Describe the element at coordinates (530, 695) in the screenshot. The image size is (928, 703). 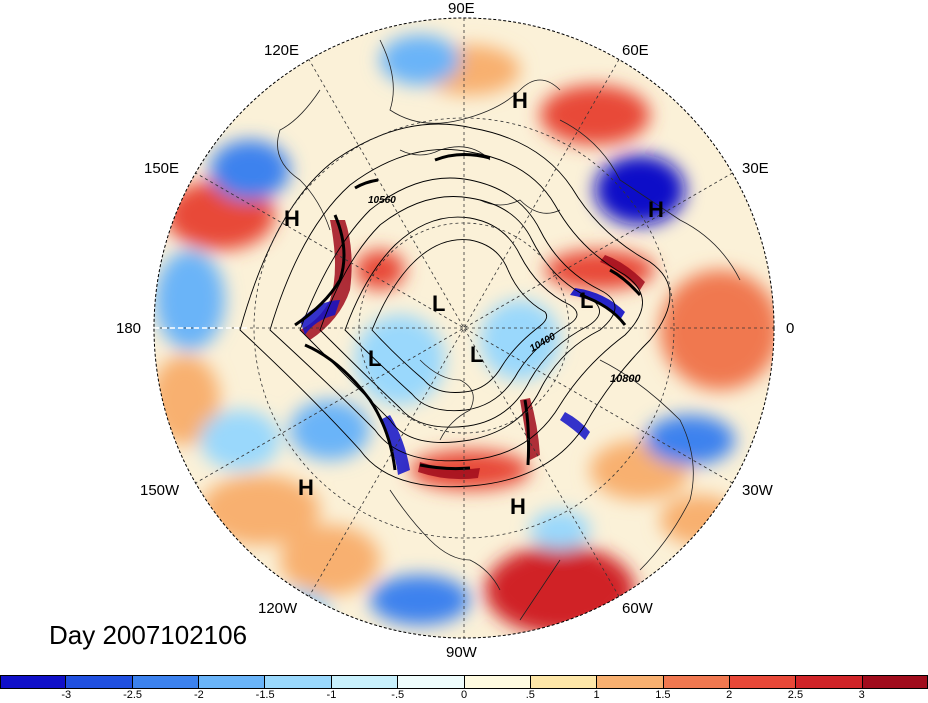
I see `colorbar-tick-label: .5` at that location.